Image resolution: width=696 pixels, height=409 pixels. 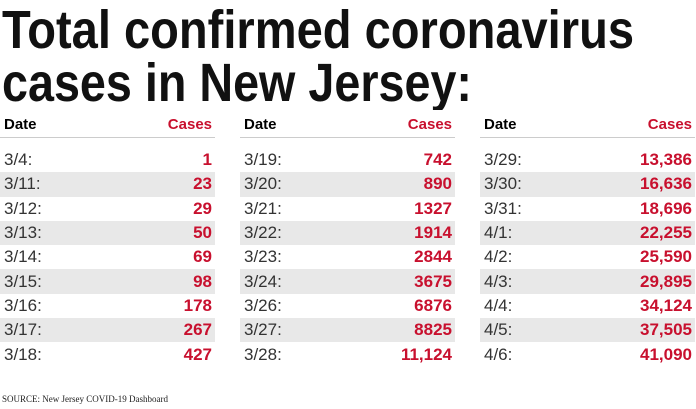 I want to click on table-row: 4/6: 41,090, so click(x=587, y=354).